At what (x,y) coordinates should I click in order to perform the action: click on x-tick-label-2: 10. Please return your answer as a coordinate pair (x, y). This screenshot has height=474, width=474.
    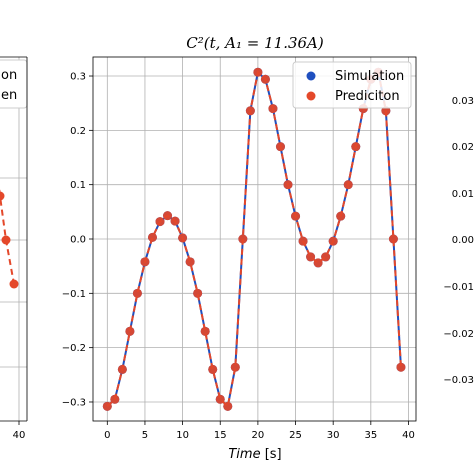
    Looking at the image, I should click on (182, 435).